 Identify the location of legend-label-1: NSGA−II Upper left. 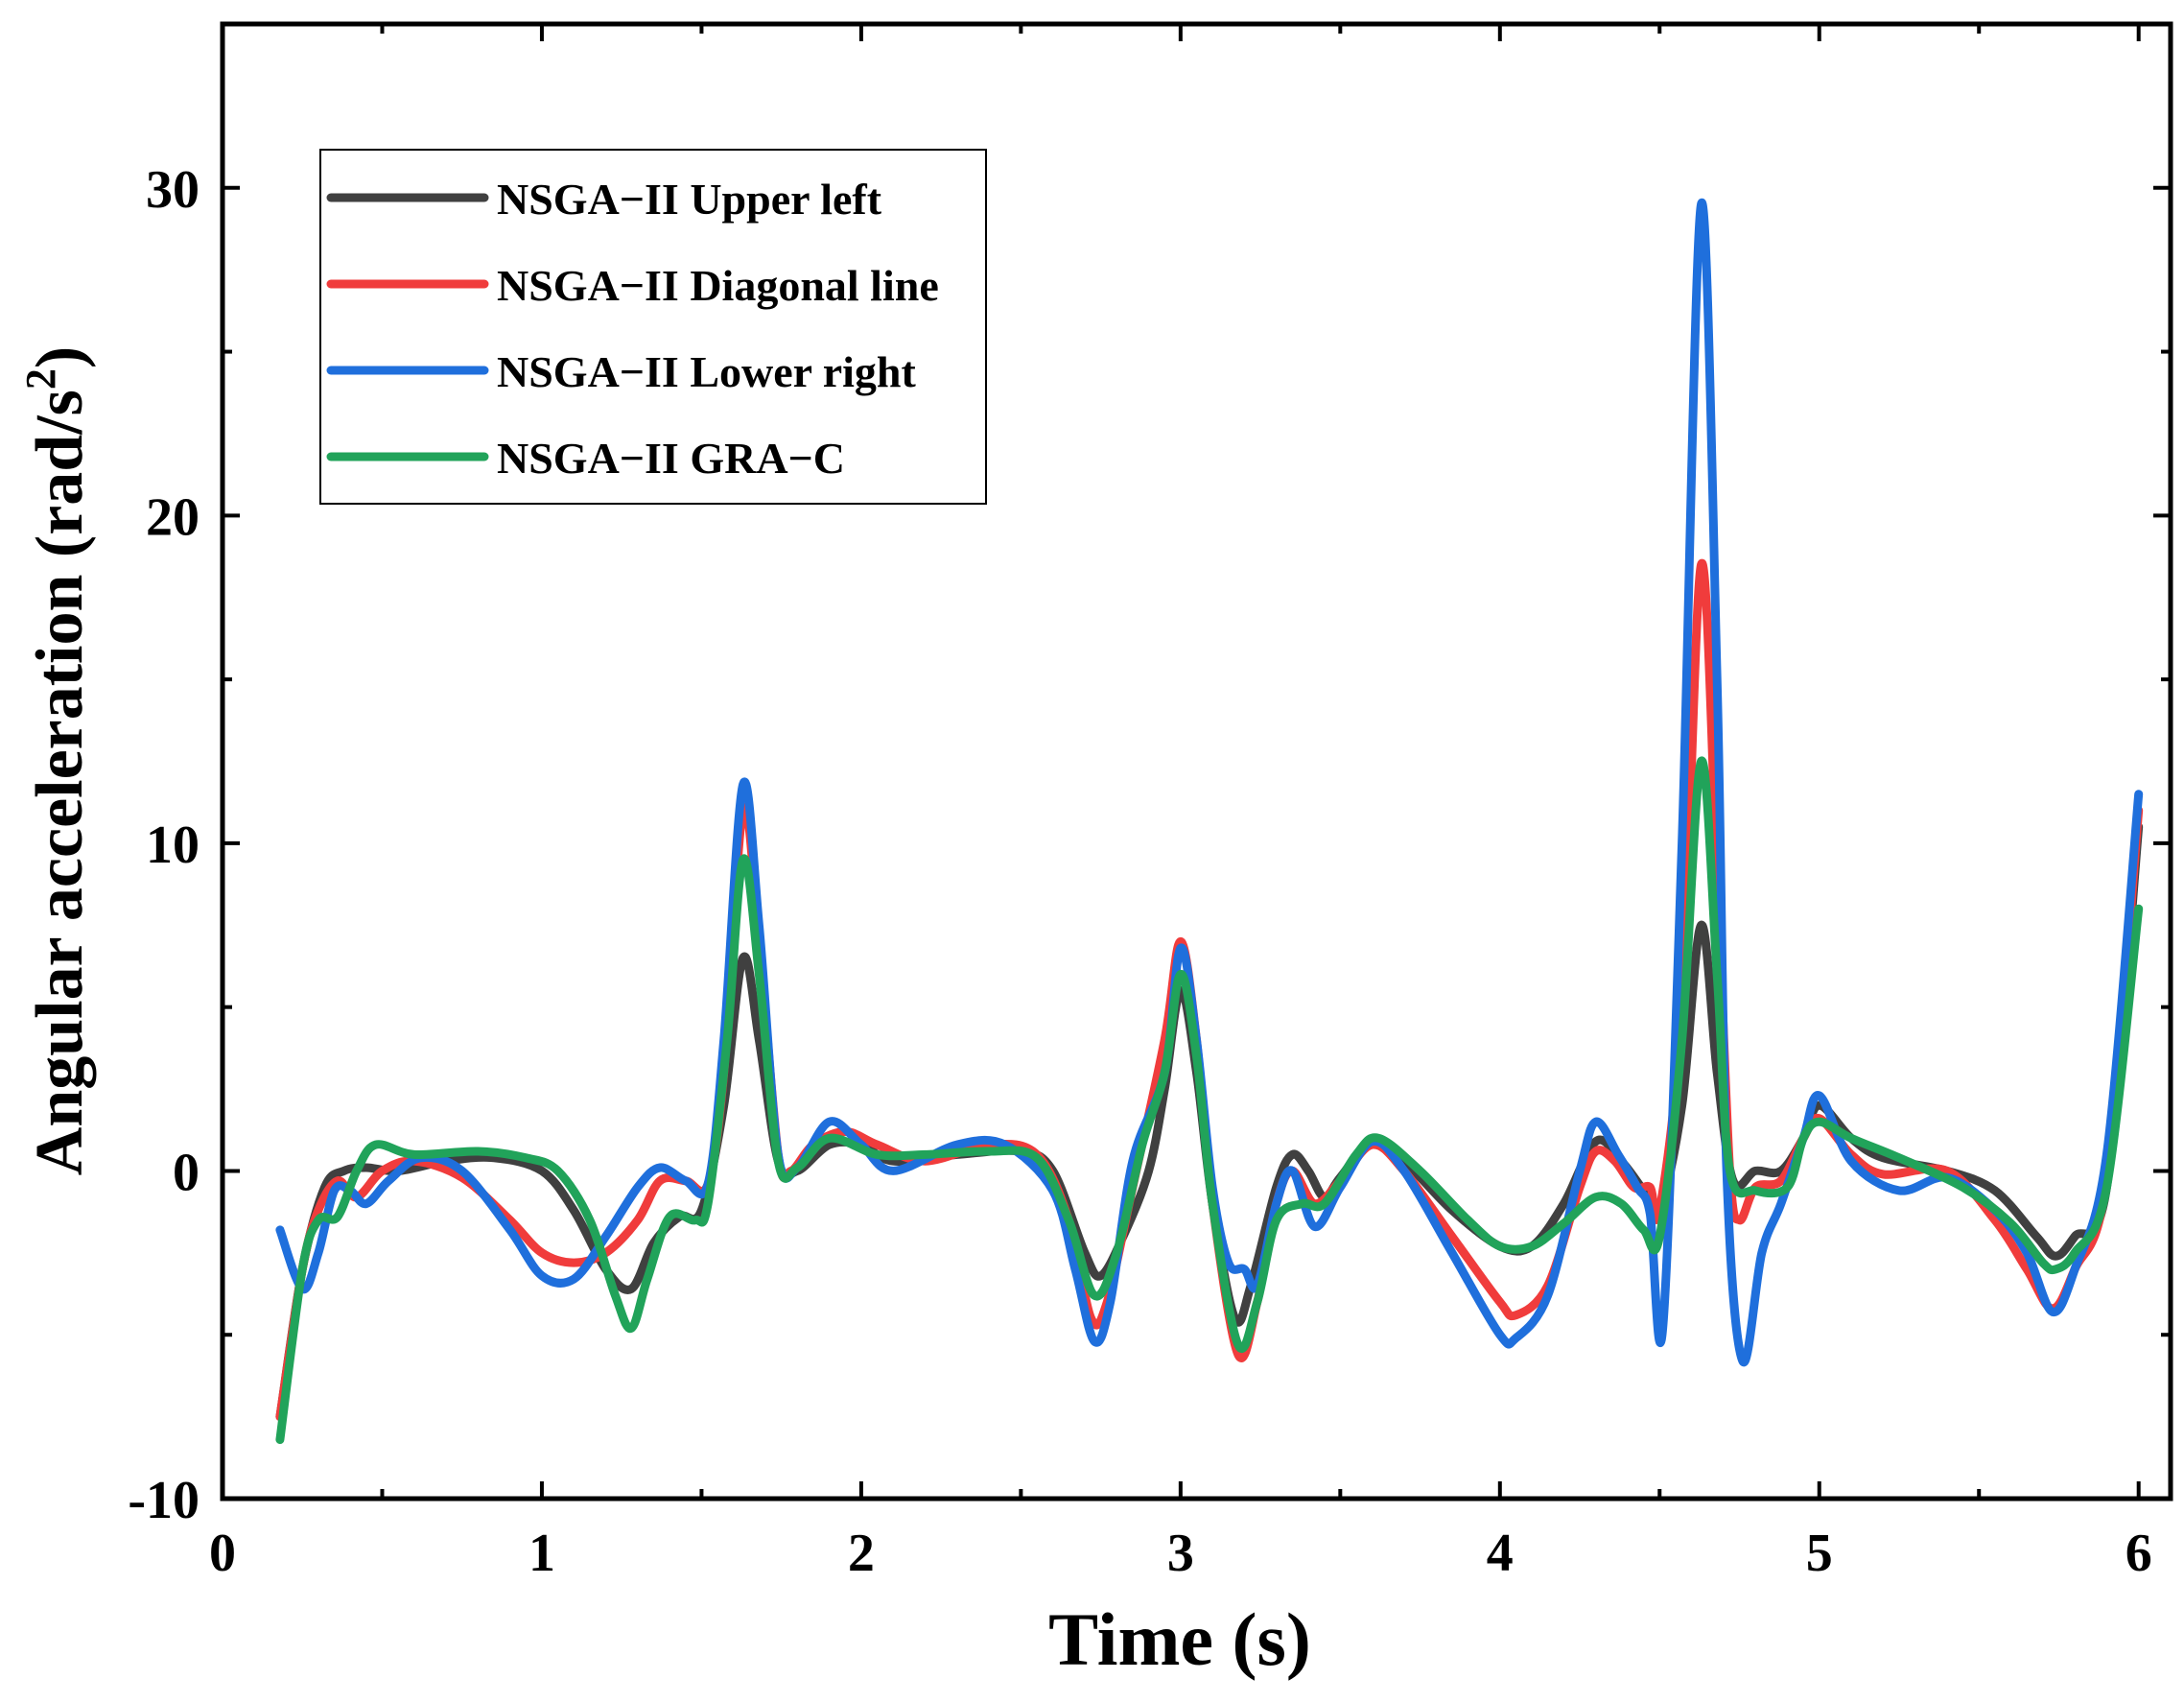
(690, 199).